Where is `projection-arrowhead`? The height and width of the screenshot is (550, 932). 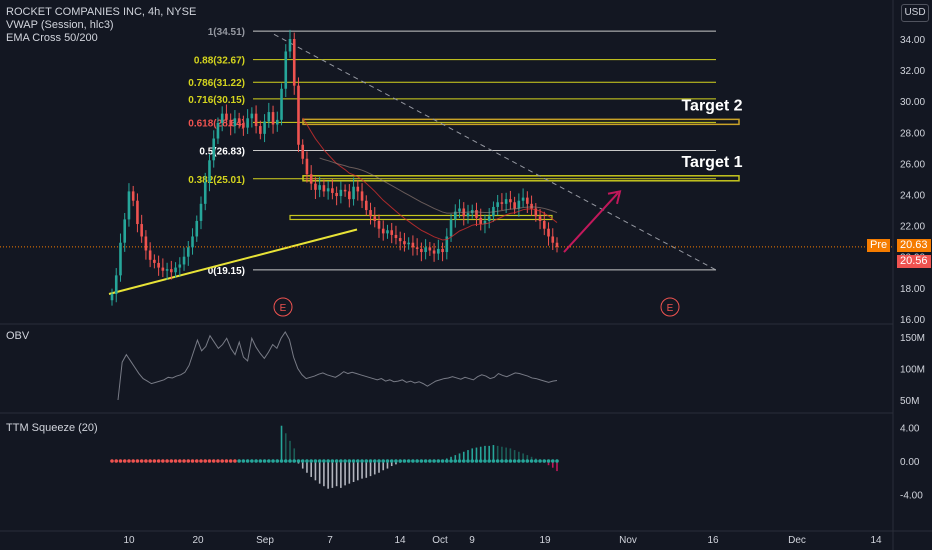 projection-arrowhead is located at coordinates (614, 197).